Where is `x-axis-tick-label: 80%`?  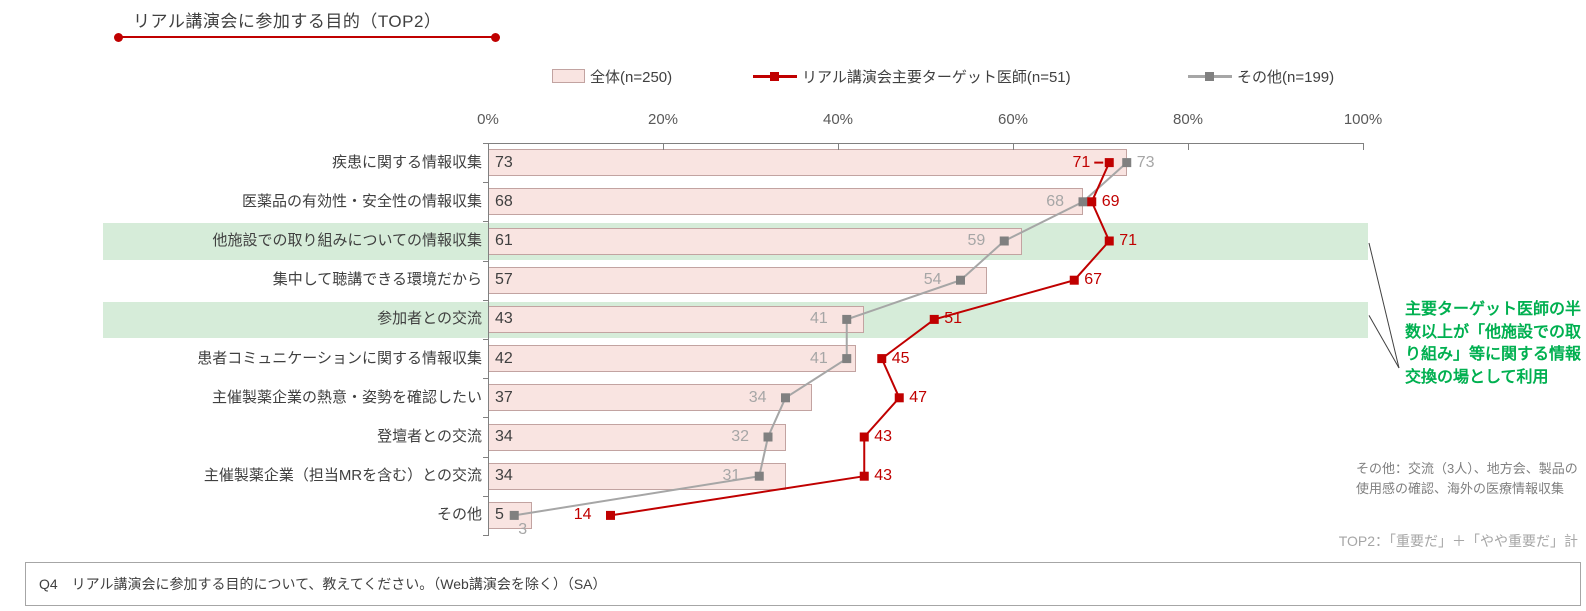 x-axis-tick-label: 80% is located at coordinates (1188, 119).